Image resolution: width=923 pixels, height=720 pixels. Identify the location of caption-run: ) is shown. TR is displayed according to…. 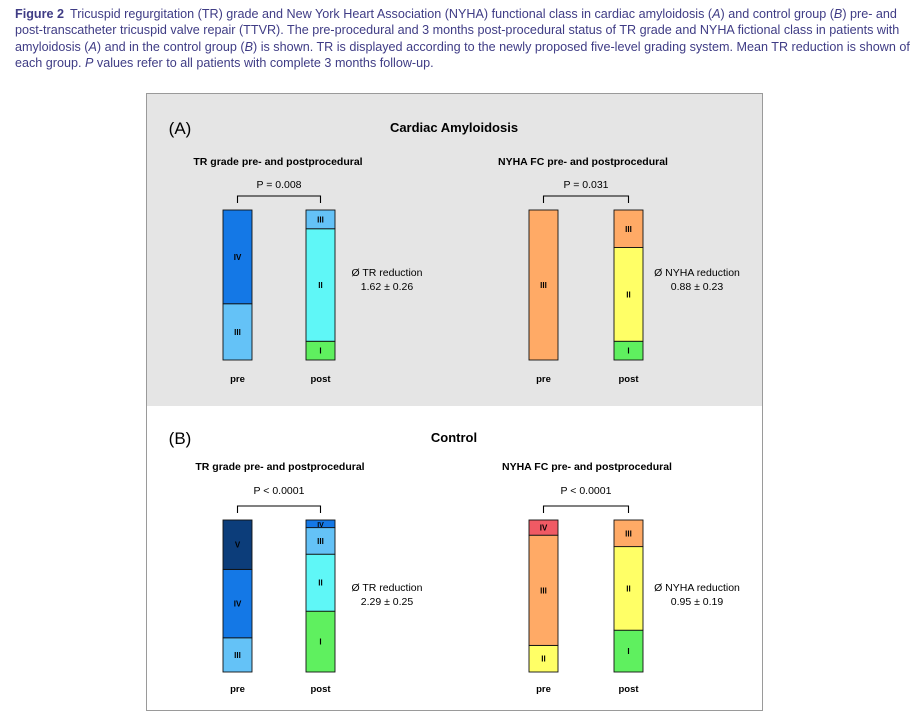
(462, 55).